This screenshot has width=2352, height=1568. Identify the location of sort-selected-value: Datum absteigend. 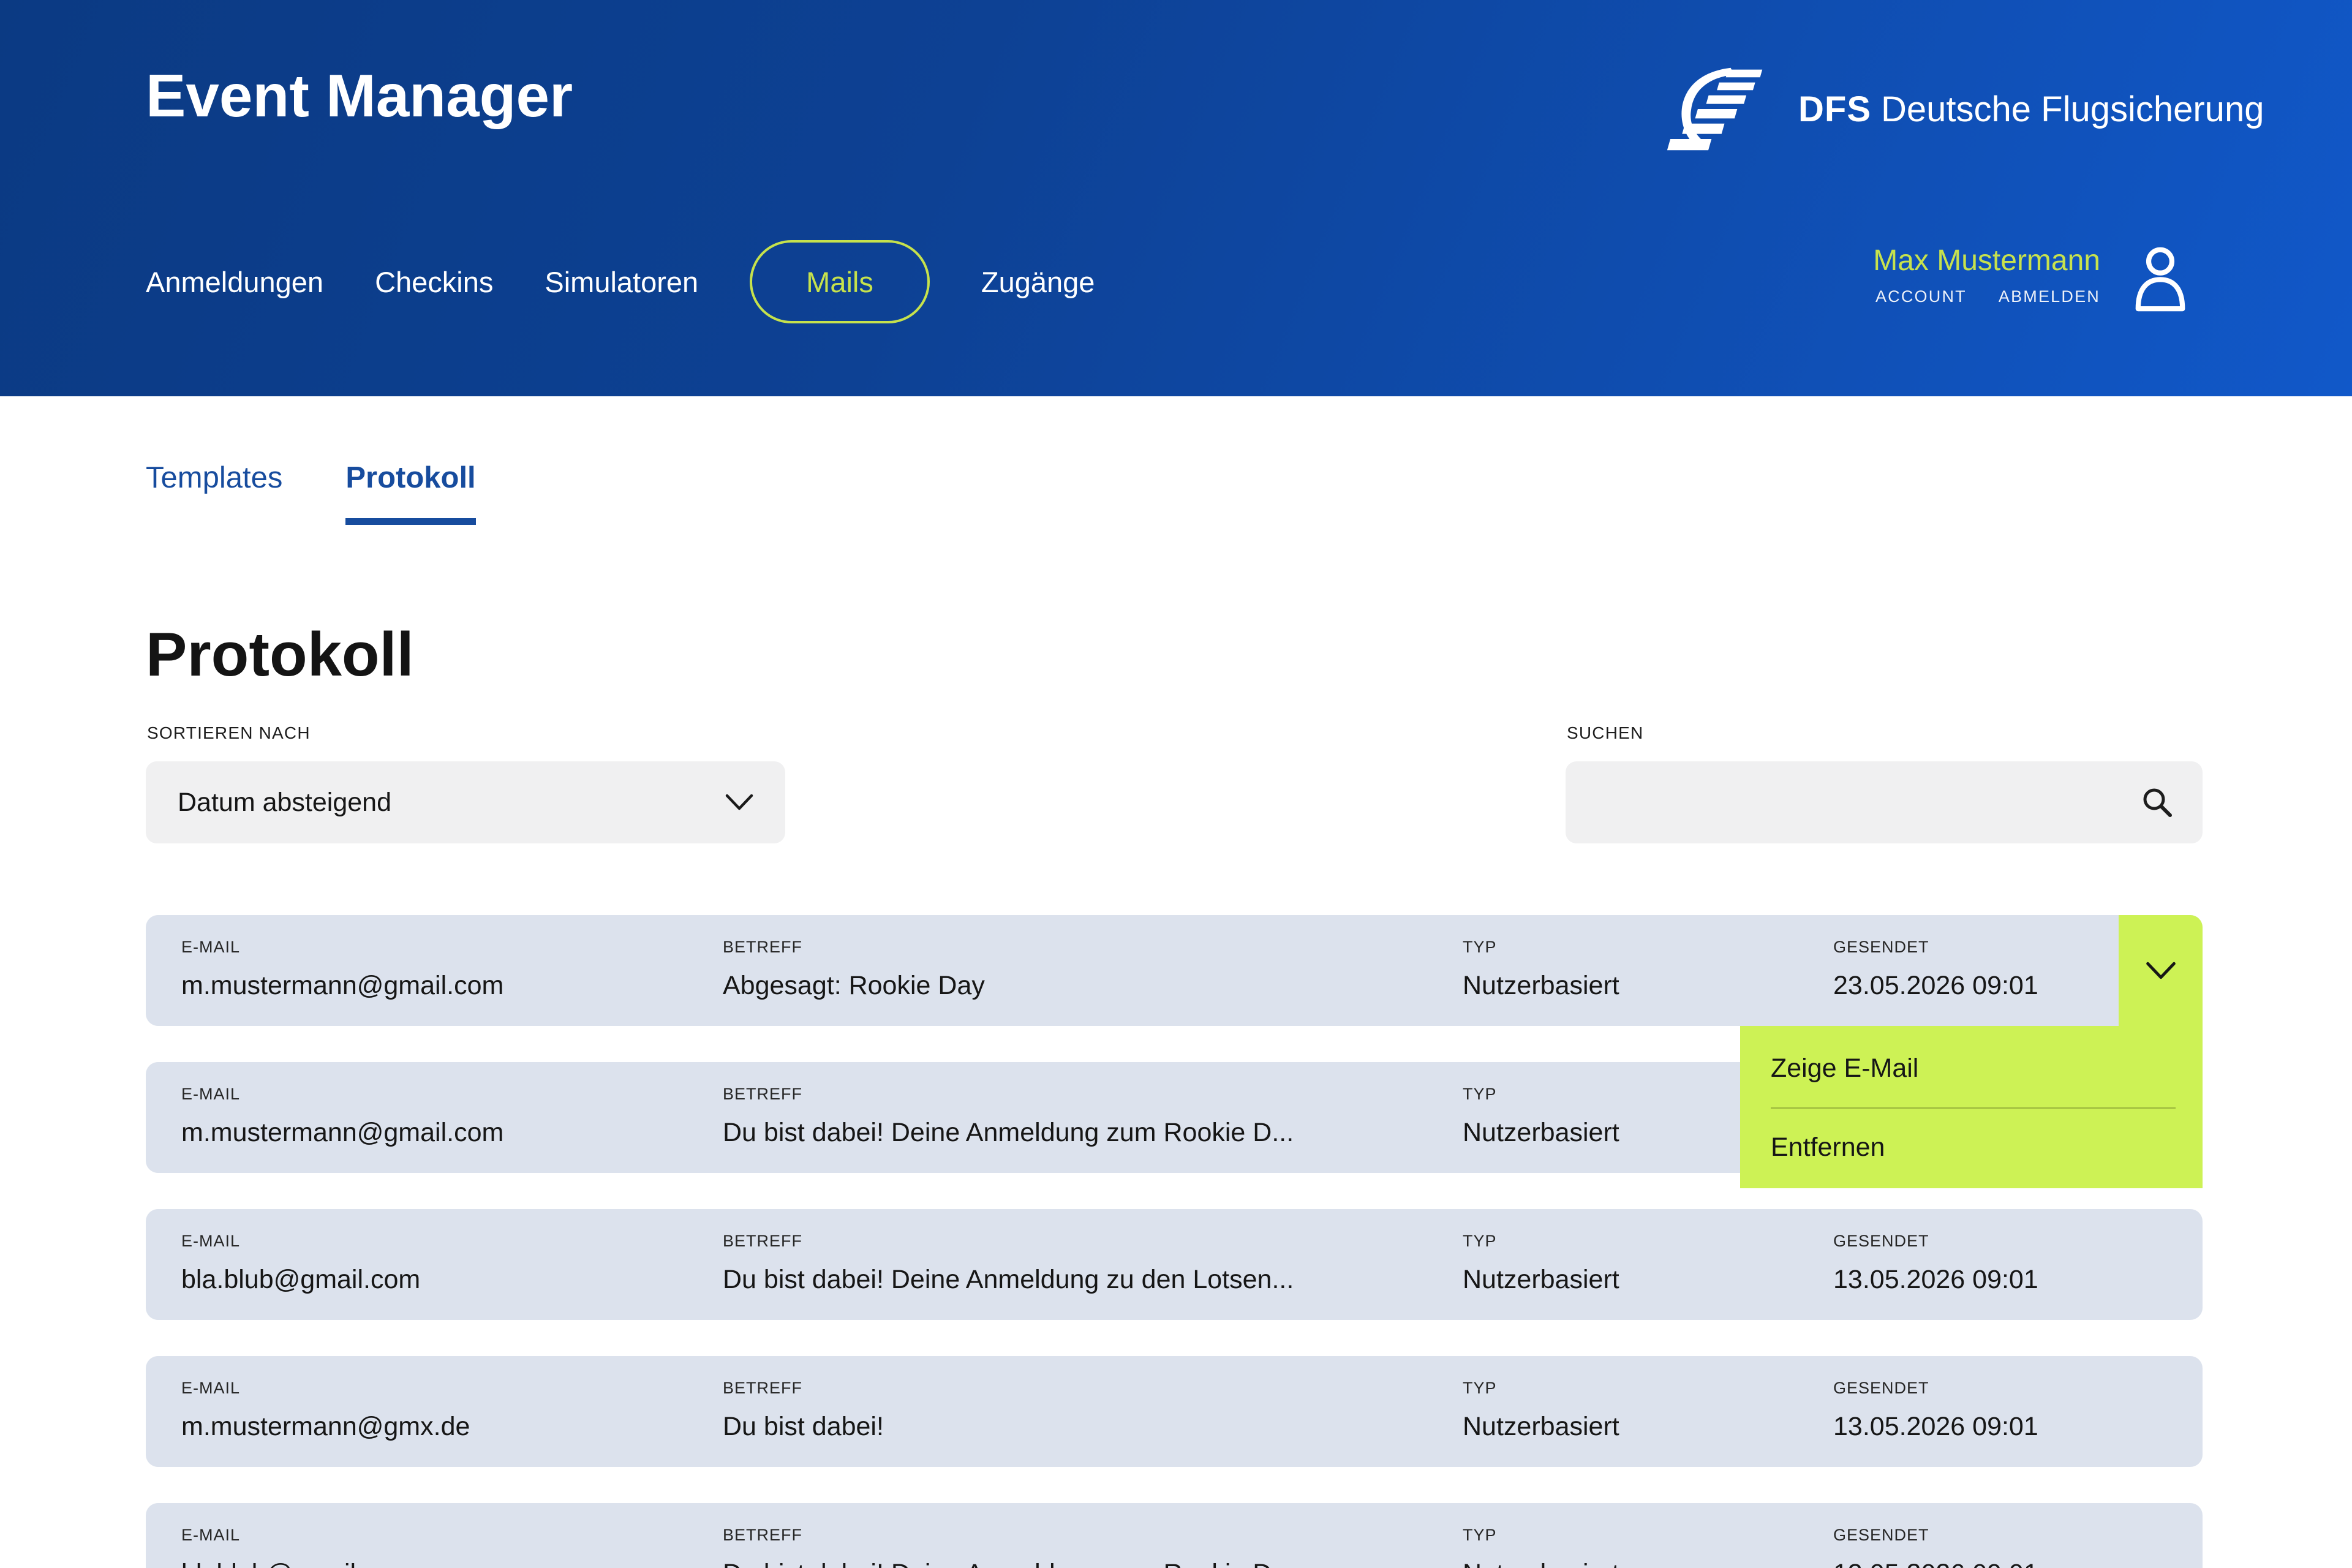
(284, 802).